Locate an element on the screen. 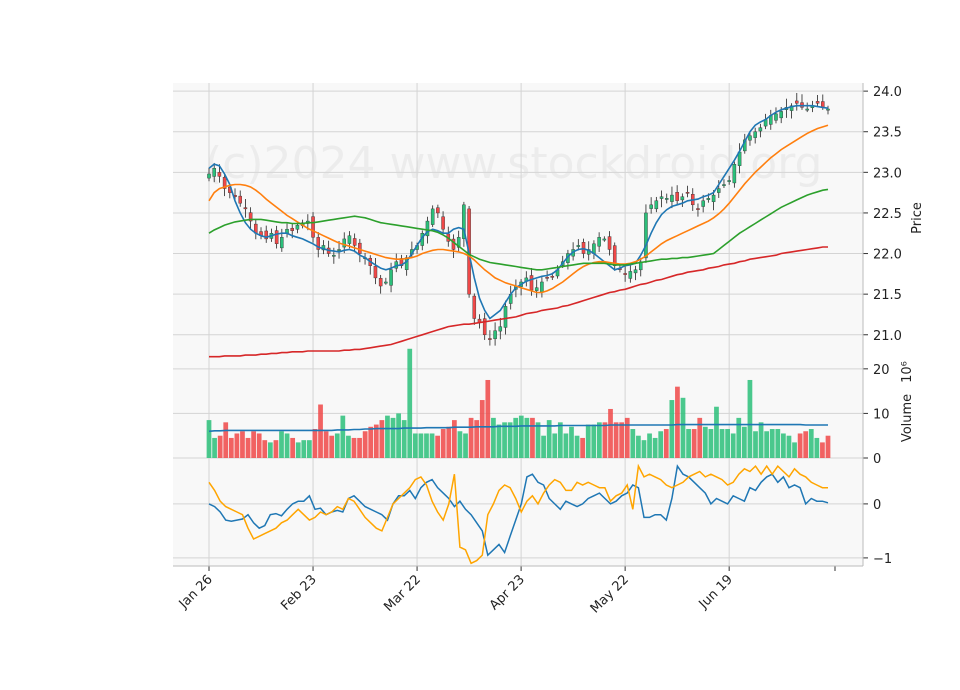 This screenshot has height=690, width=960. x-tick-label: Jan 26 is located at coordinates (196, 592).